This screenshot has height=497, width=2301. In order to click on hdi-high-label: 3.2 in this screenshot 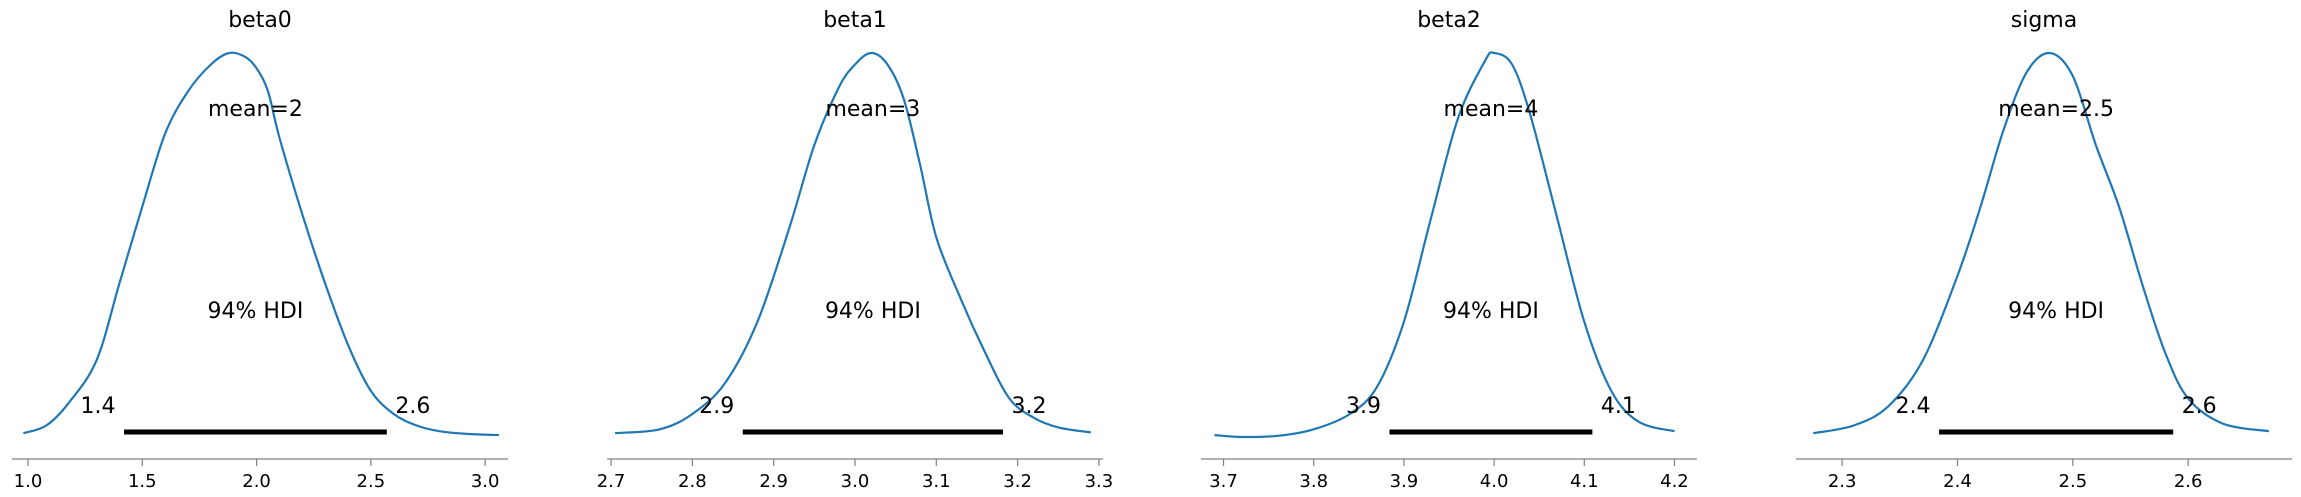, I will do `click(1028, 406)`.